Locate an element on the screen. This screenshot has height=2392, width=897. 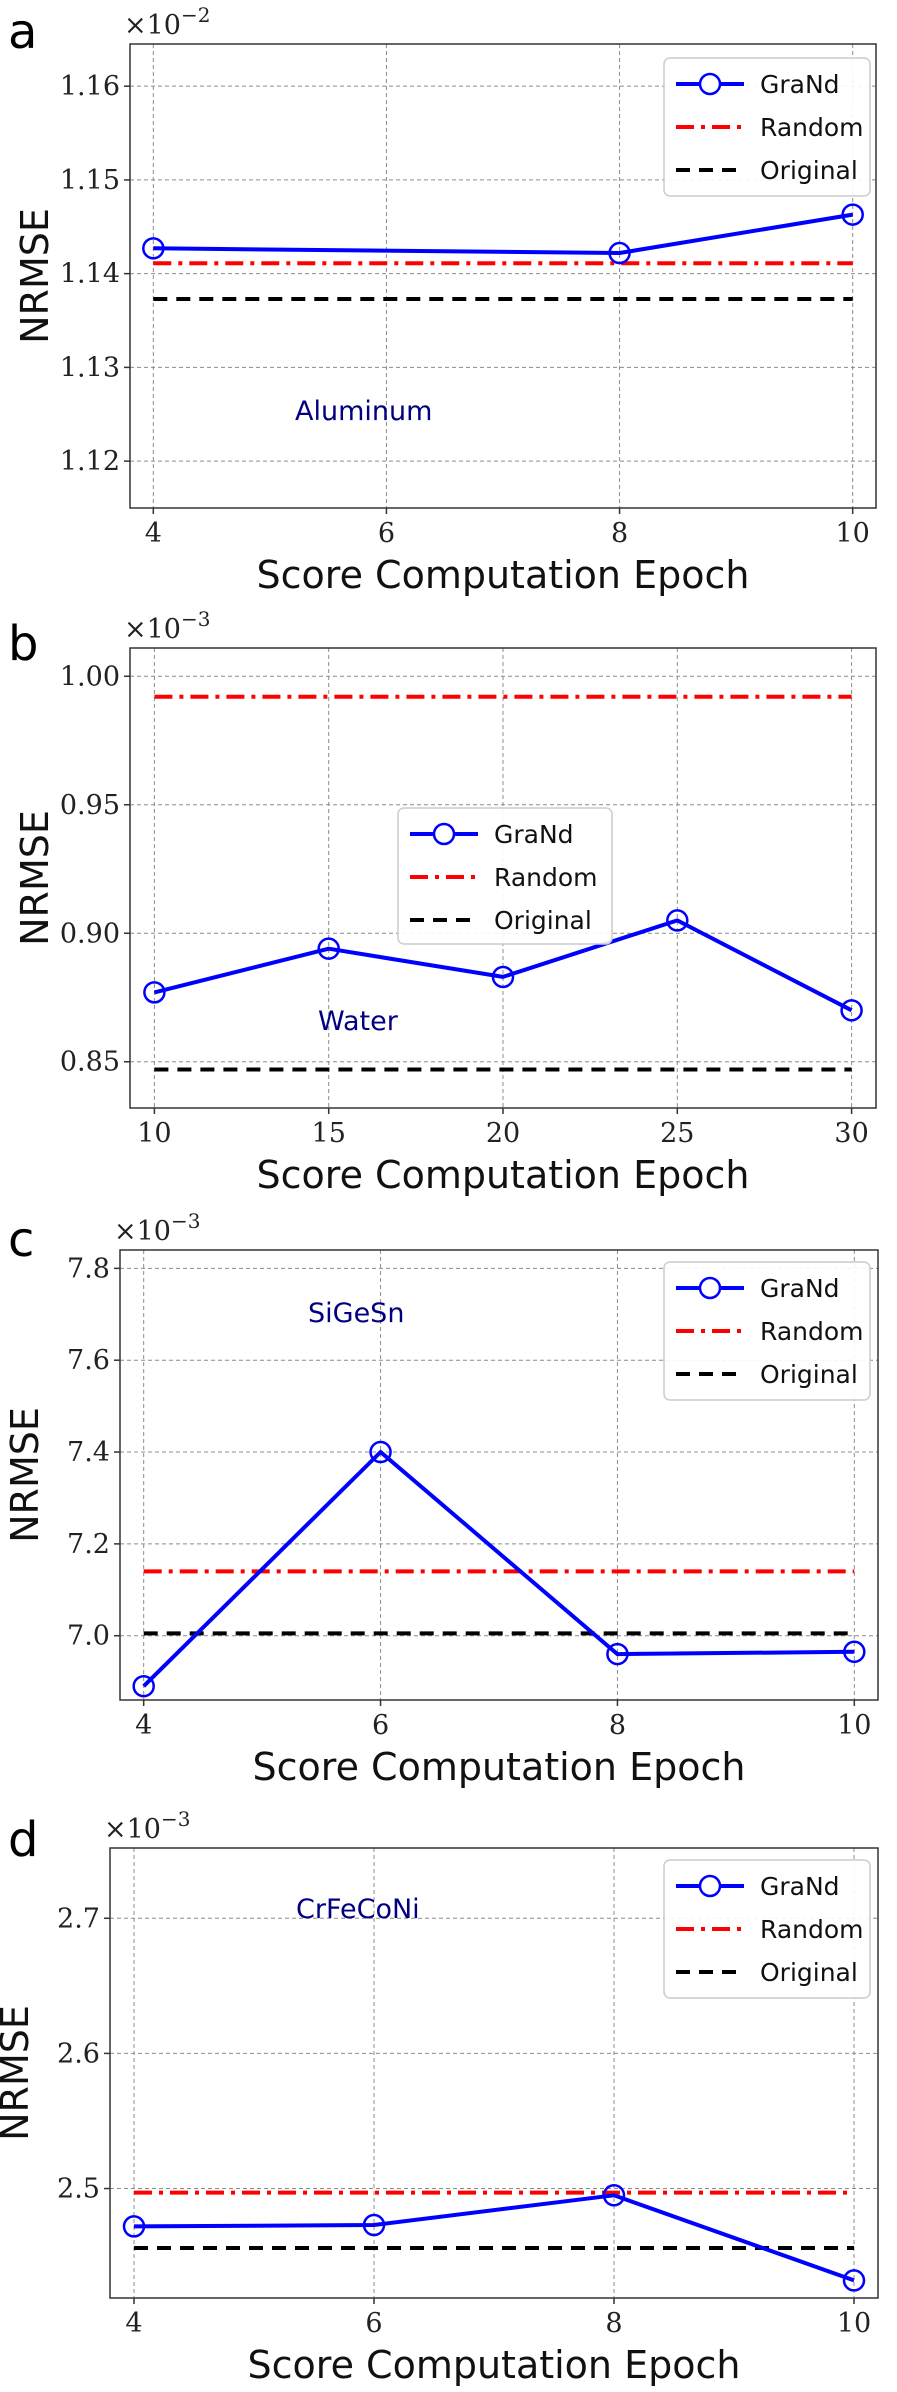
y-tick-label: 1.15 is located at coordinates (90, 180).